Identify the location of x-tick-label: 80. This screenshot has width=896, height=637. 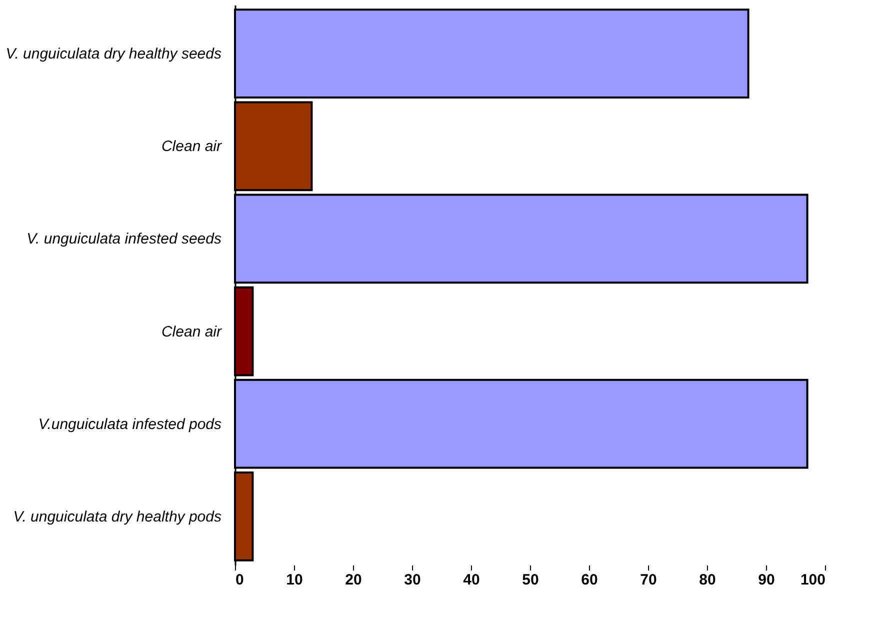
(707, 580).